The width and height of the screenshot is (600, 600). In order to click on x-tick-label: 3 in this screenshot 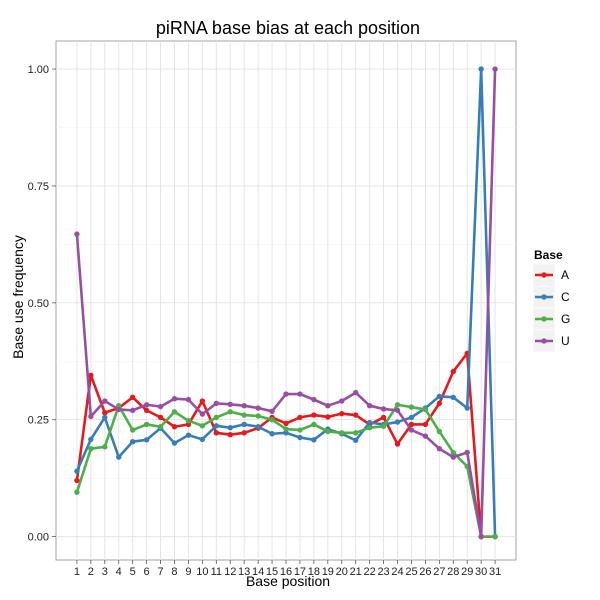, I will do `click(105, 572)`.